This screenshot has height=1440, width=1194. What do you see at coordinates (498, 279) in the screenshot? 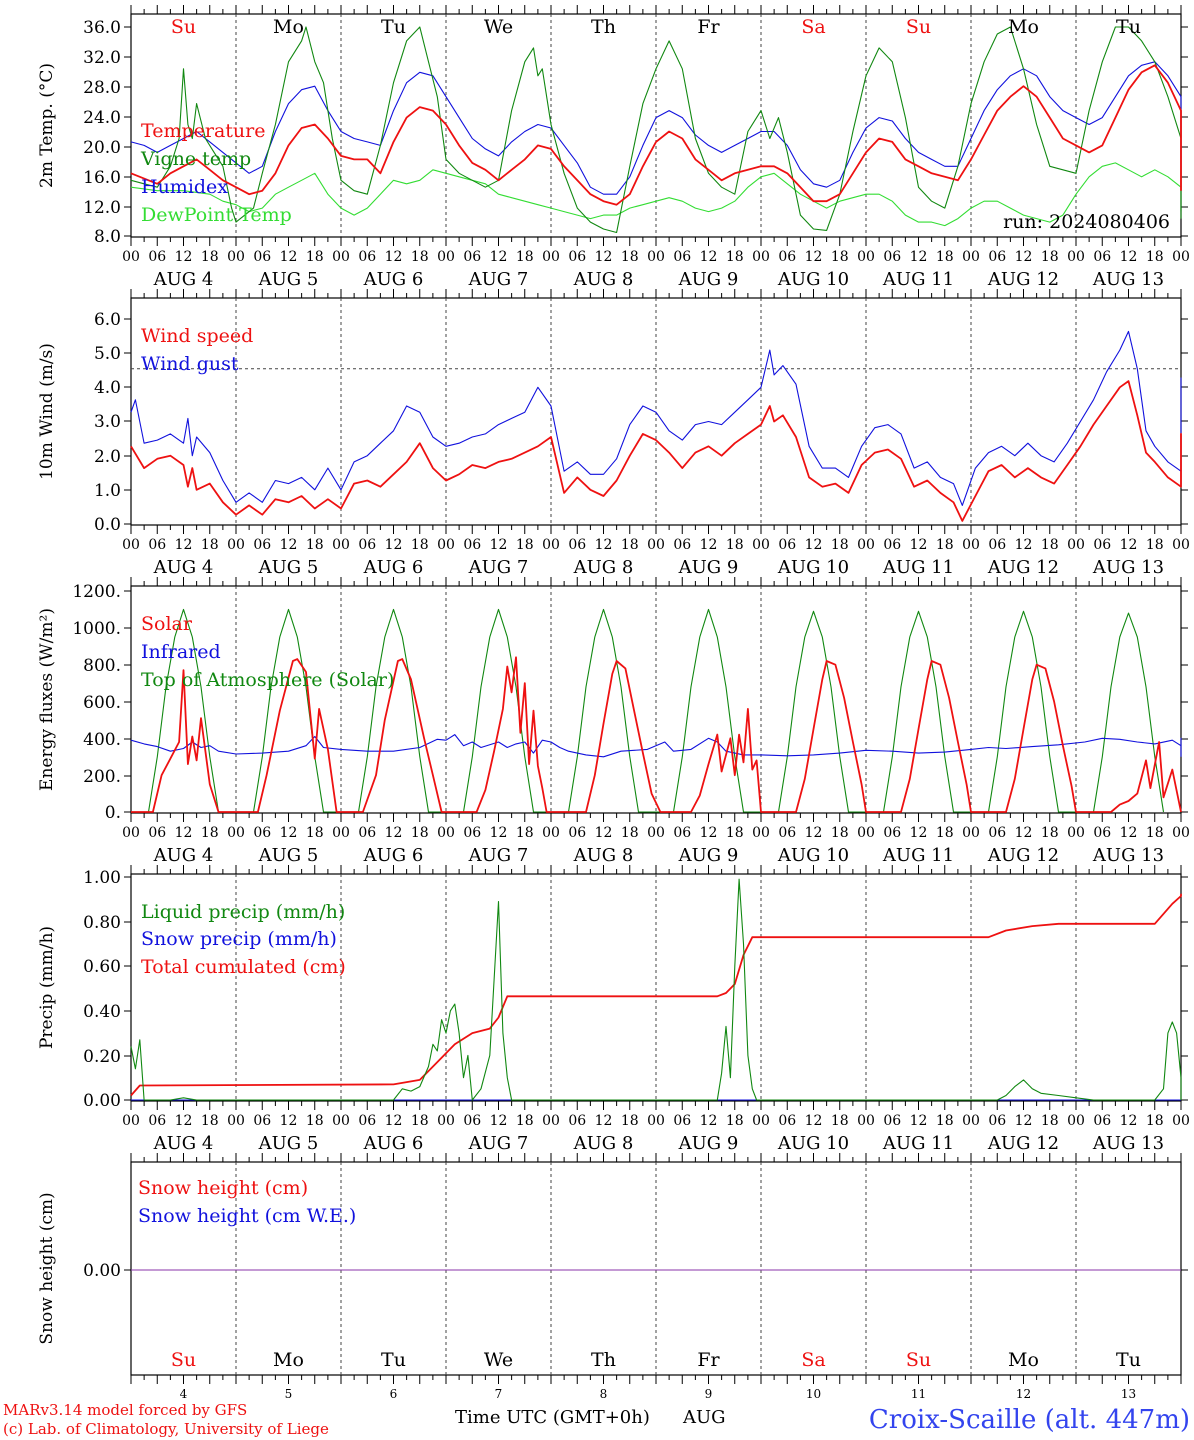
I see `date-label: AUG 7` at bounding box center [498, 279].